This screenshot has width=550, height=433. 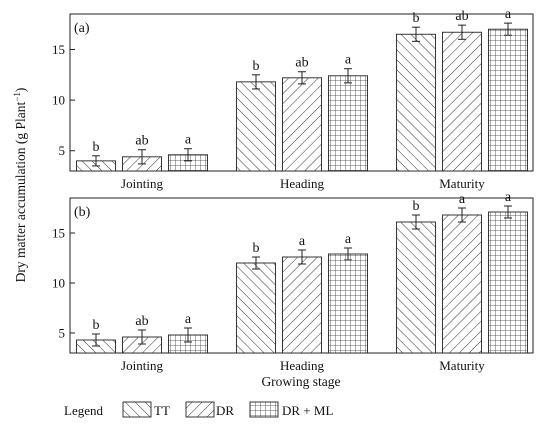 What do you see at coordinates (20, 90) in the screenshot?
I see `y-axis-title-close: )` at bounding box center [20, 90].